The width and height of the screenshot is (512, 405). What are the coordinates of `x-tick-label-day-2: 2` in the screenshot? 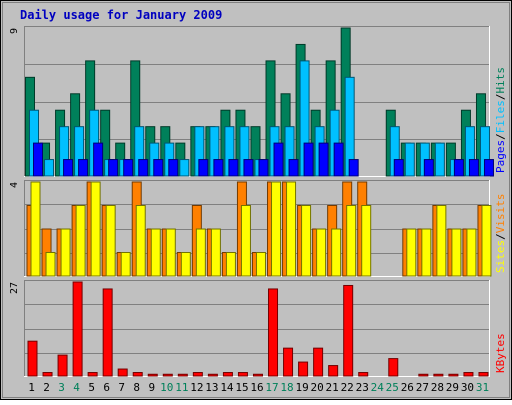 It's located at (46, 387).